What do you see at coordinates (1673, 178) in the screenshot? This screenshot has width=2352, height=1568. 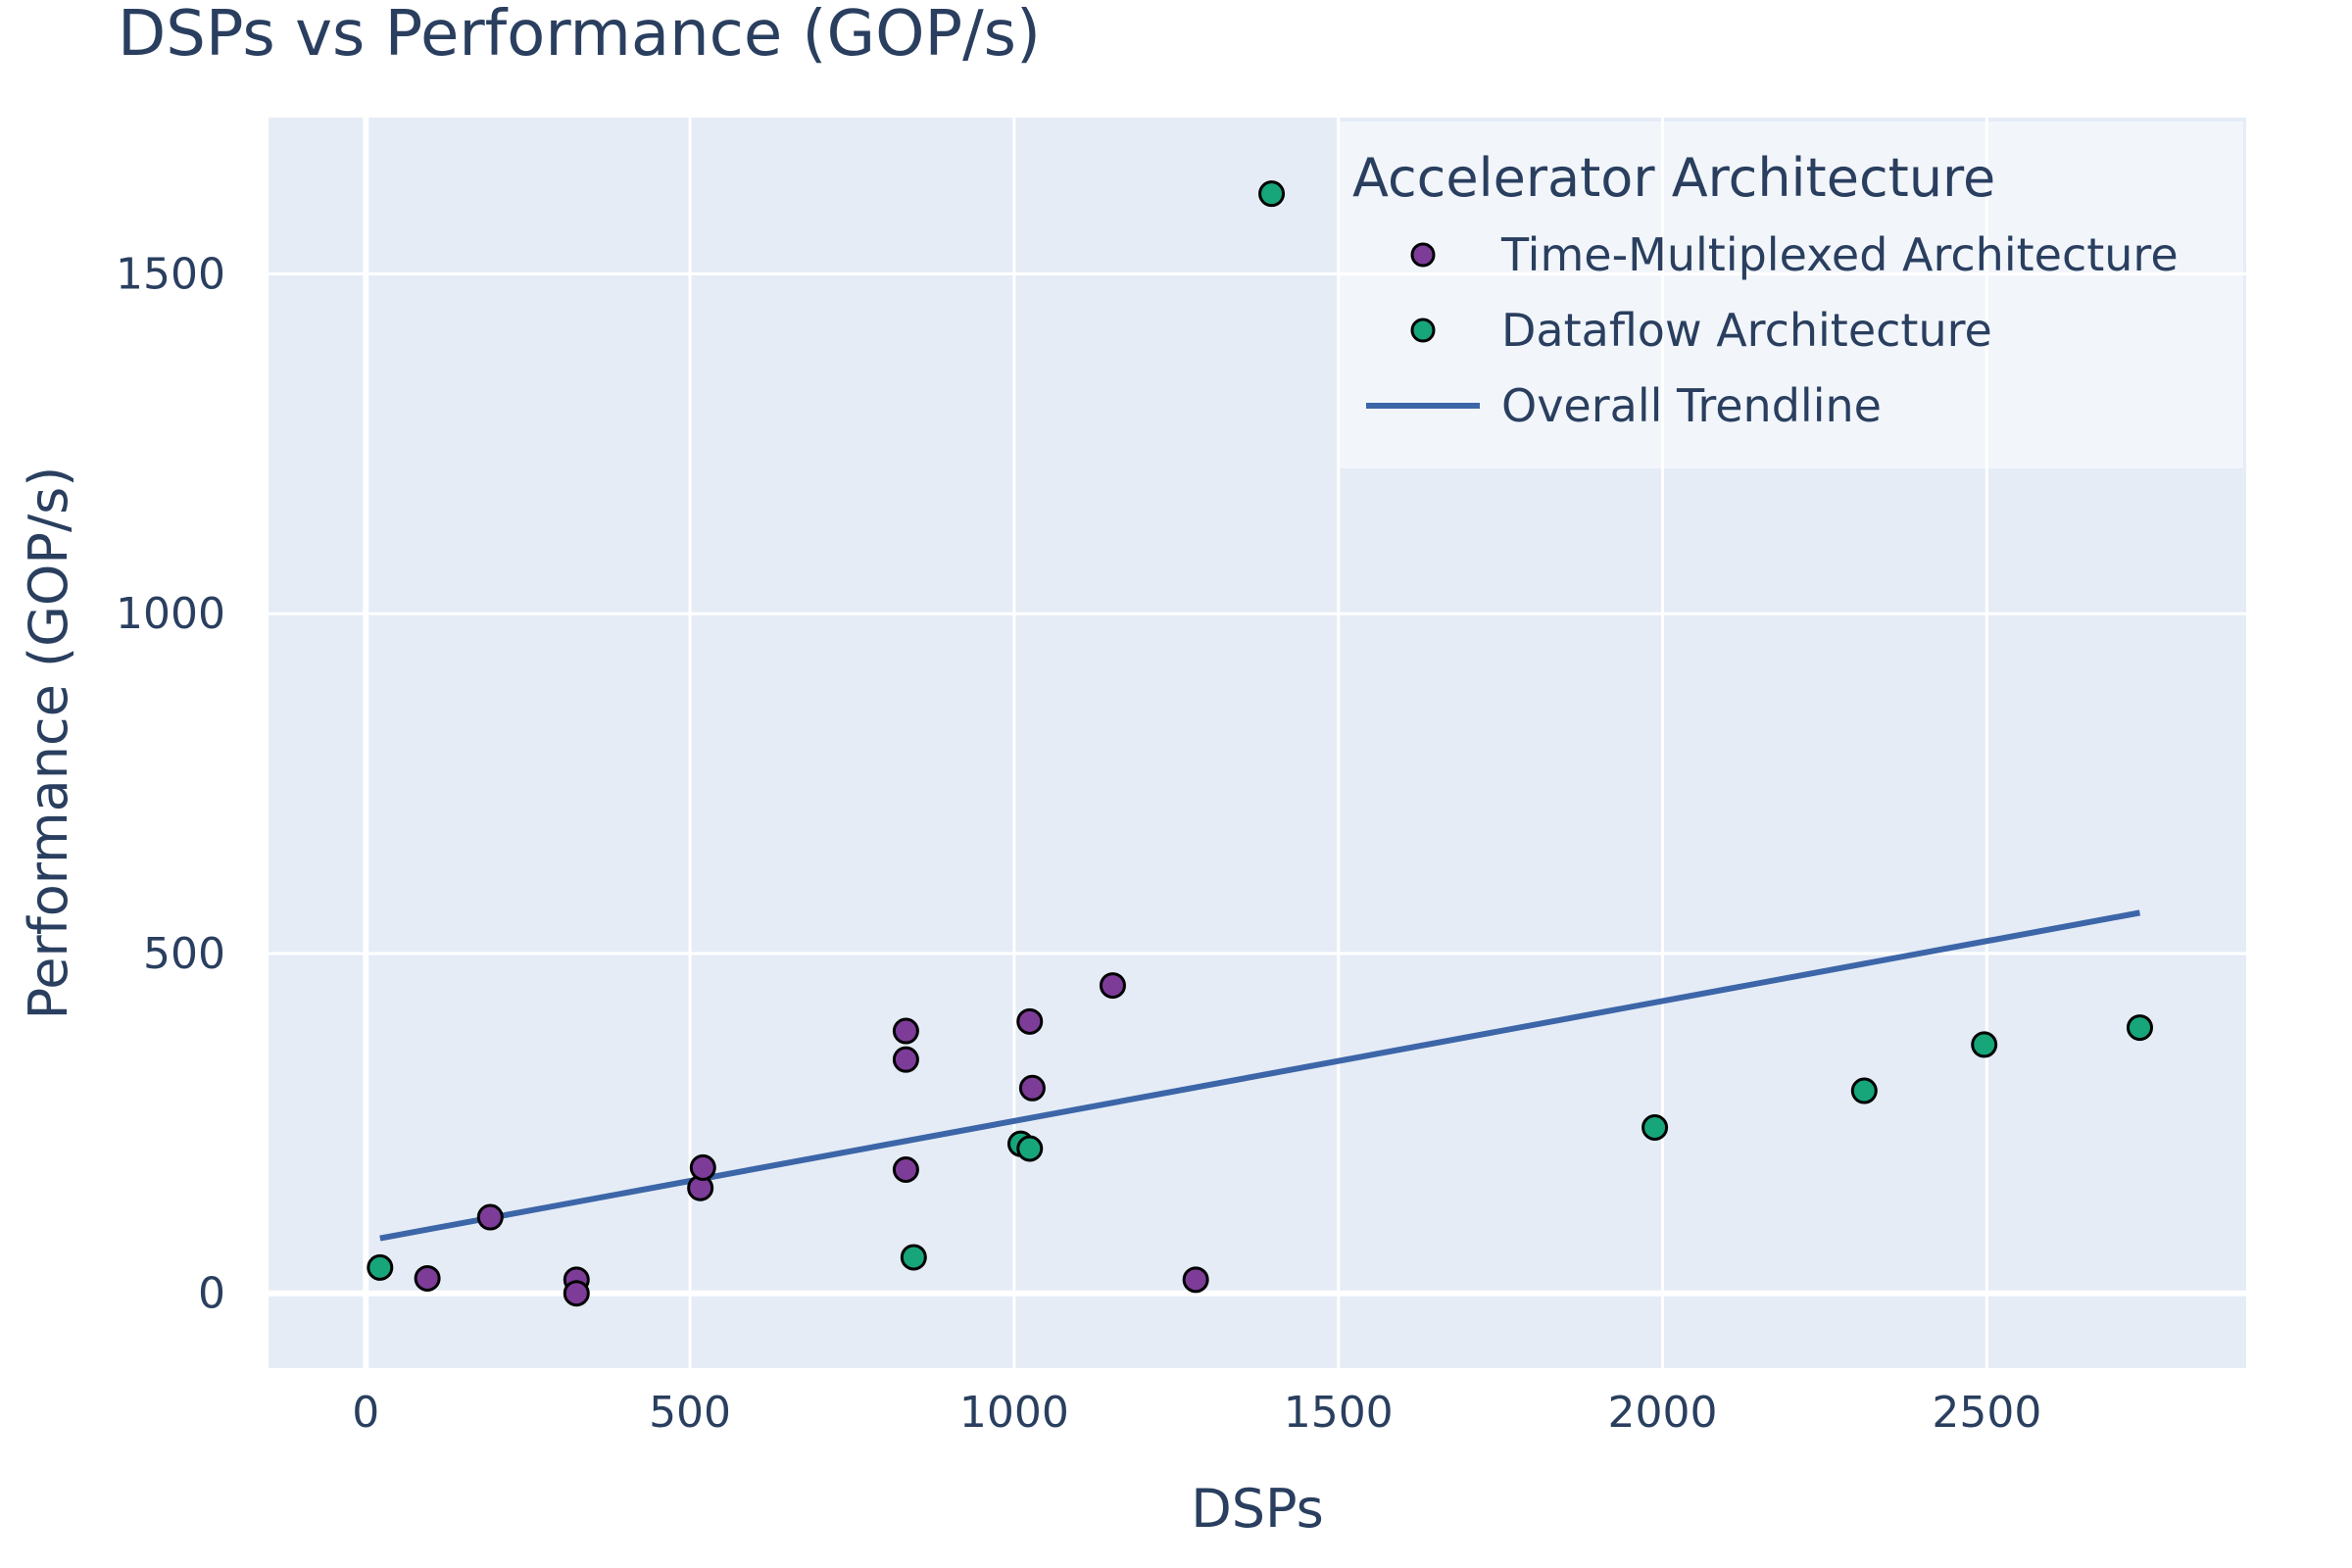 I see `legend-title: Accelerator Architecture` at bounding box center [1673, 178].